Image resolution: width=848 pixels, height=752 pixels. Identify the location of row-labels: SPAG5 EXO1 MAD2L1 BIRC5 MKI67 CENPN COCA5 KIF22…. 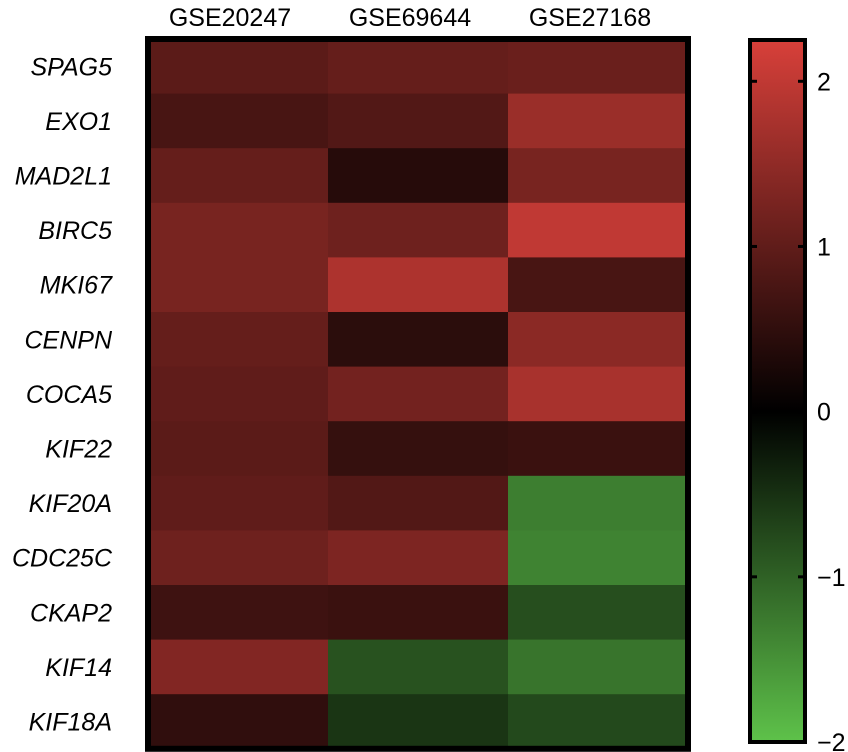
(62, 394).